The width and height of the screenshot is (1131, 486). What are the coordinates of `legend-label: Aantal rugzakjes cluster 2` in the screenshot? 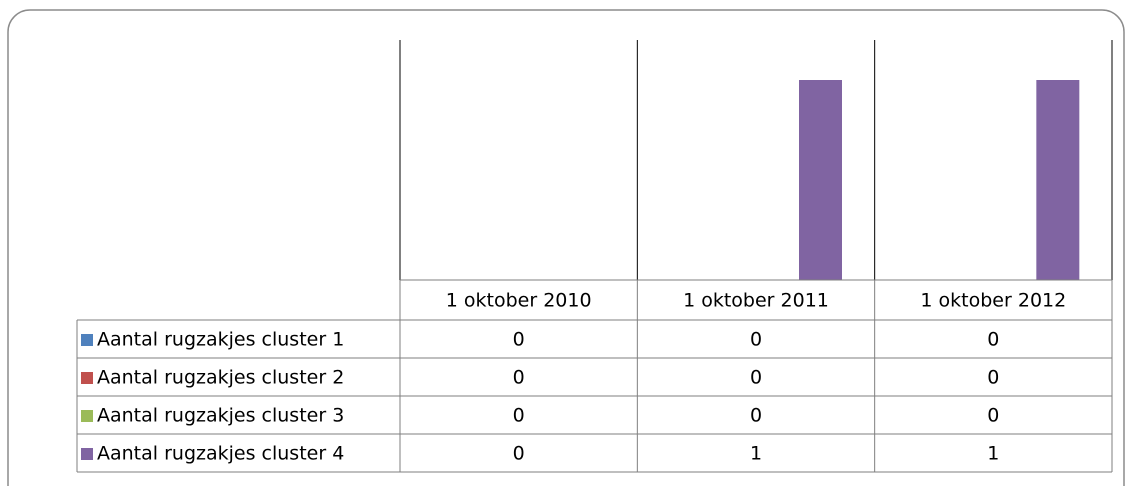 It's located at (220, 378).